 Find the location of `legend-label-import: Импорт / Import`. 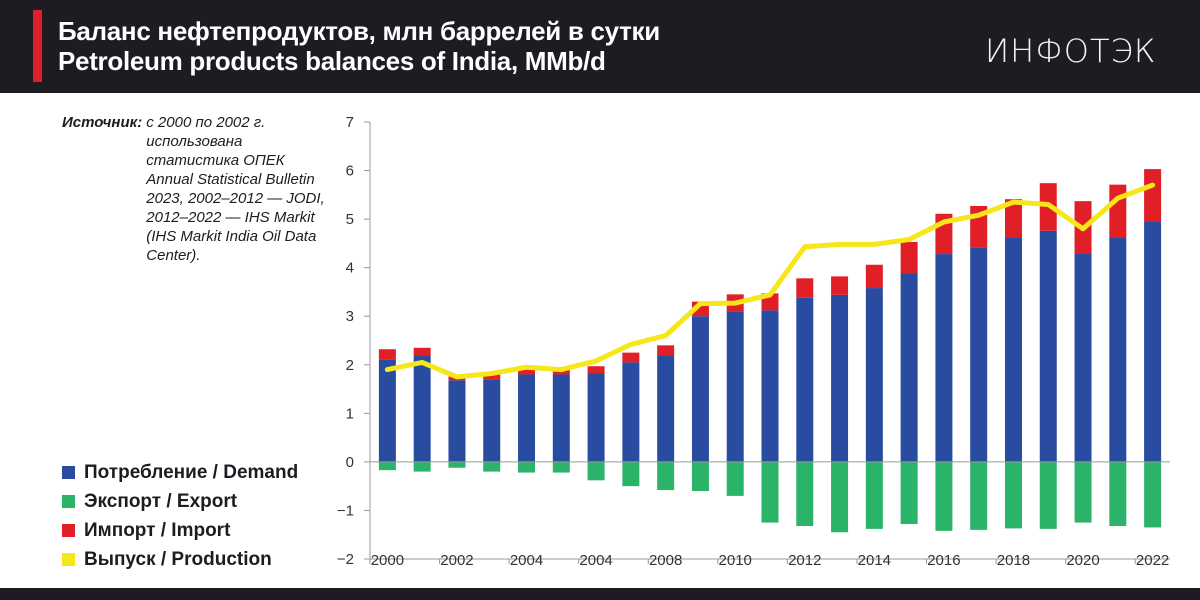

legend-label-import: Импорт / Import is located at coordinates (157, 530).